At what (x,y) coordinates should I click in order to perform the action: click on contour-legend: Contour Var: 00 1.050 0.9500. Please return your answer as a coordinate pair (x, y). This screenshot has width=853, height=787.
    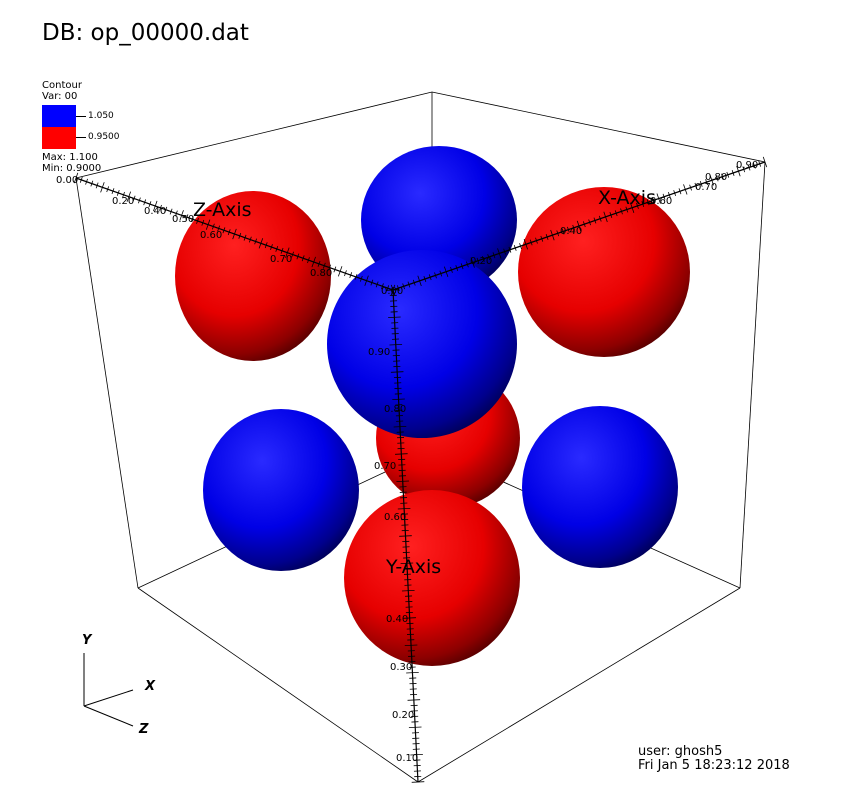
    Looking at the image, I should click on (81, 114).